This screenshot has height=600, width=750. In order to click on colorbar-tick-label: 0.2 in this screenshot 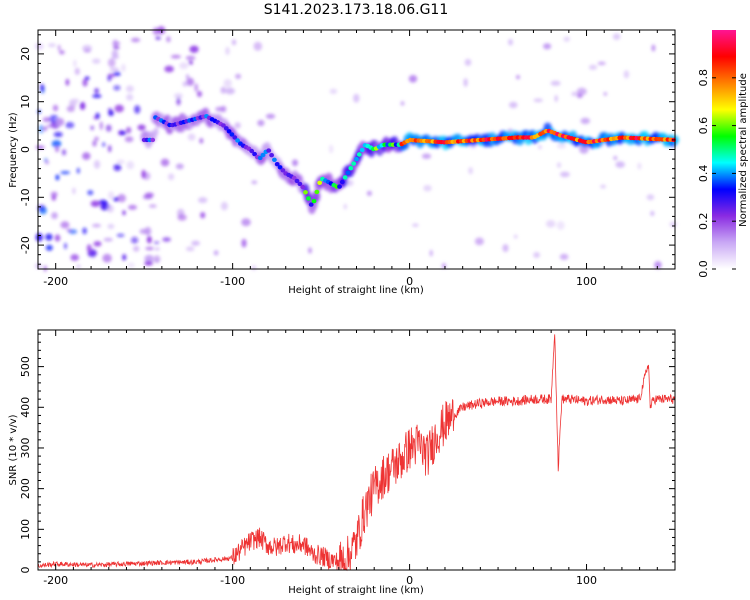, I will do `click(703, 221)`.